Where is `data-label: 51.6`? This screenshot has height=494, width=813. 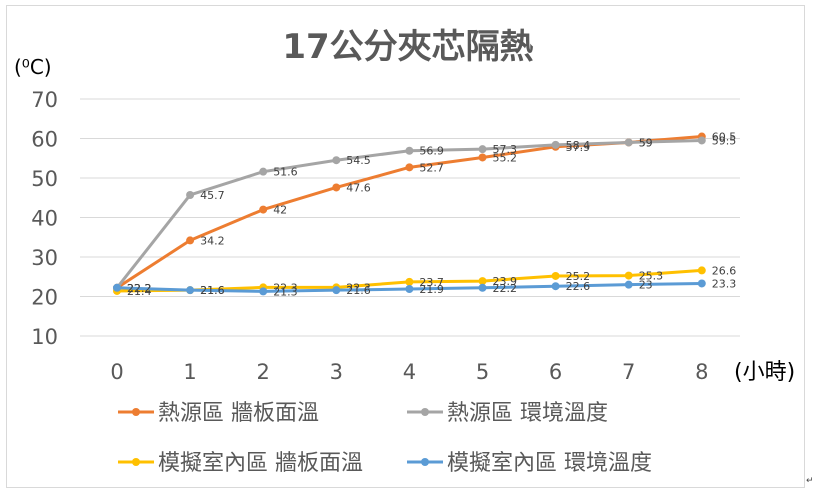
data-label: 51.6 is located at coordinates (285, 172).